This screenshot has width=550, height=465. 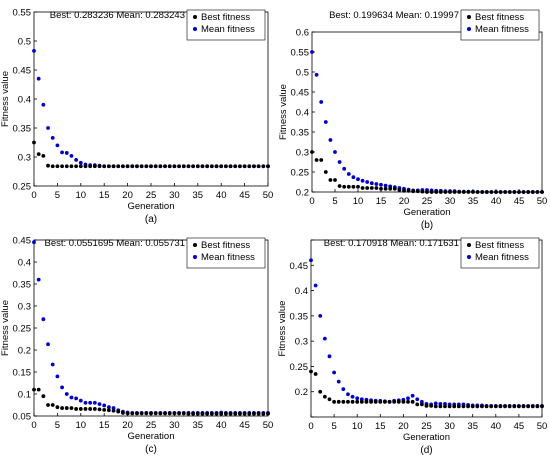 I want to click on y-tick-label: 0.55, so click(x=22, y=13).